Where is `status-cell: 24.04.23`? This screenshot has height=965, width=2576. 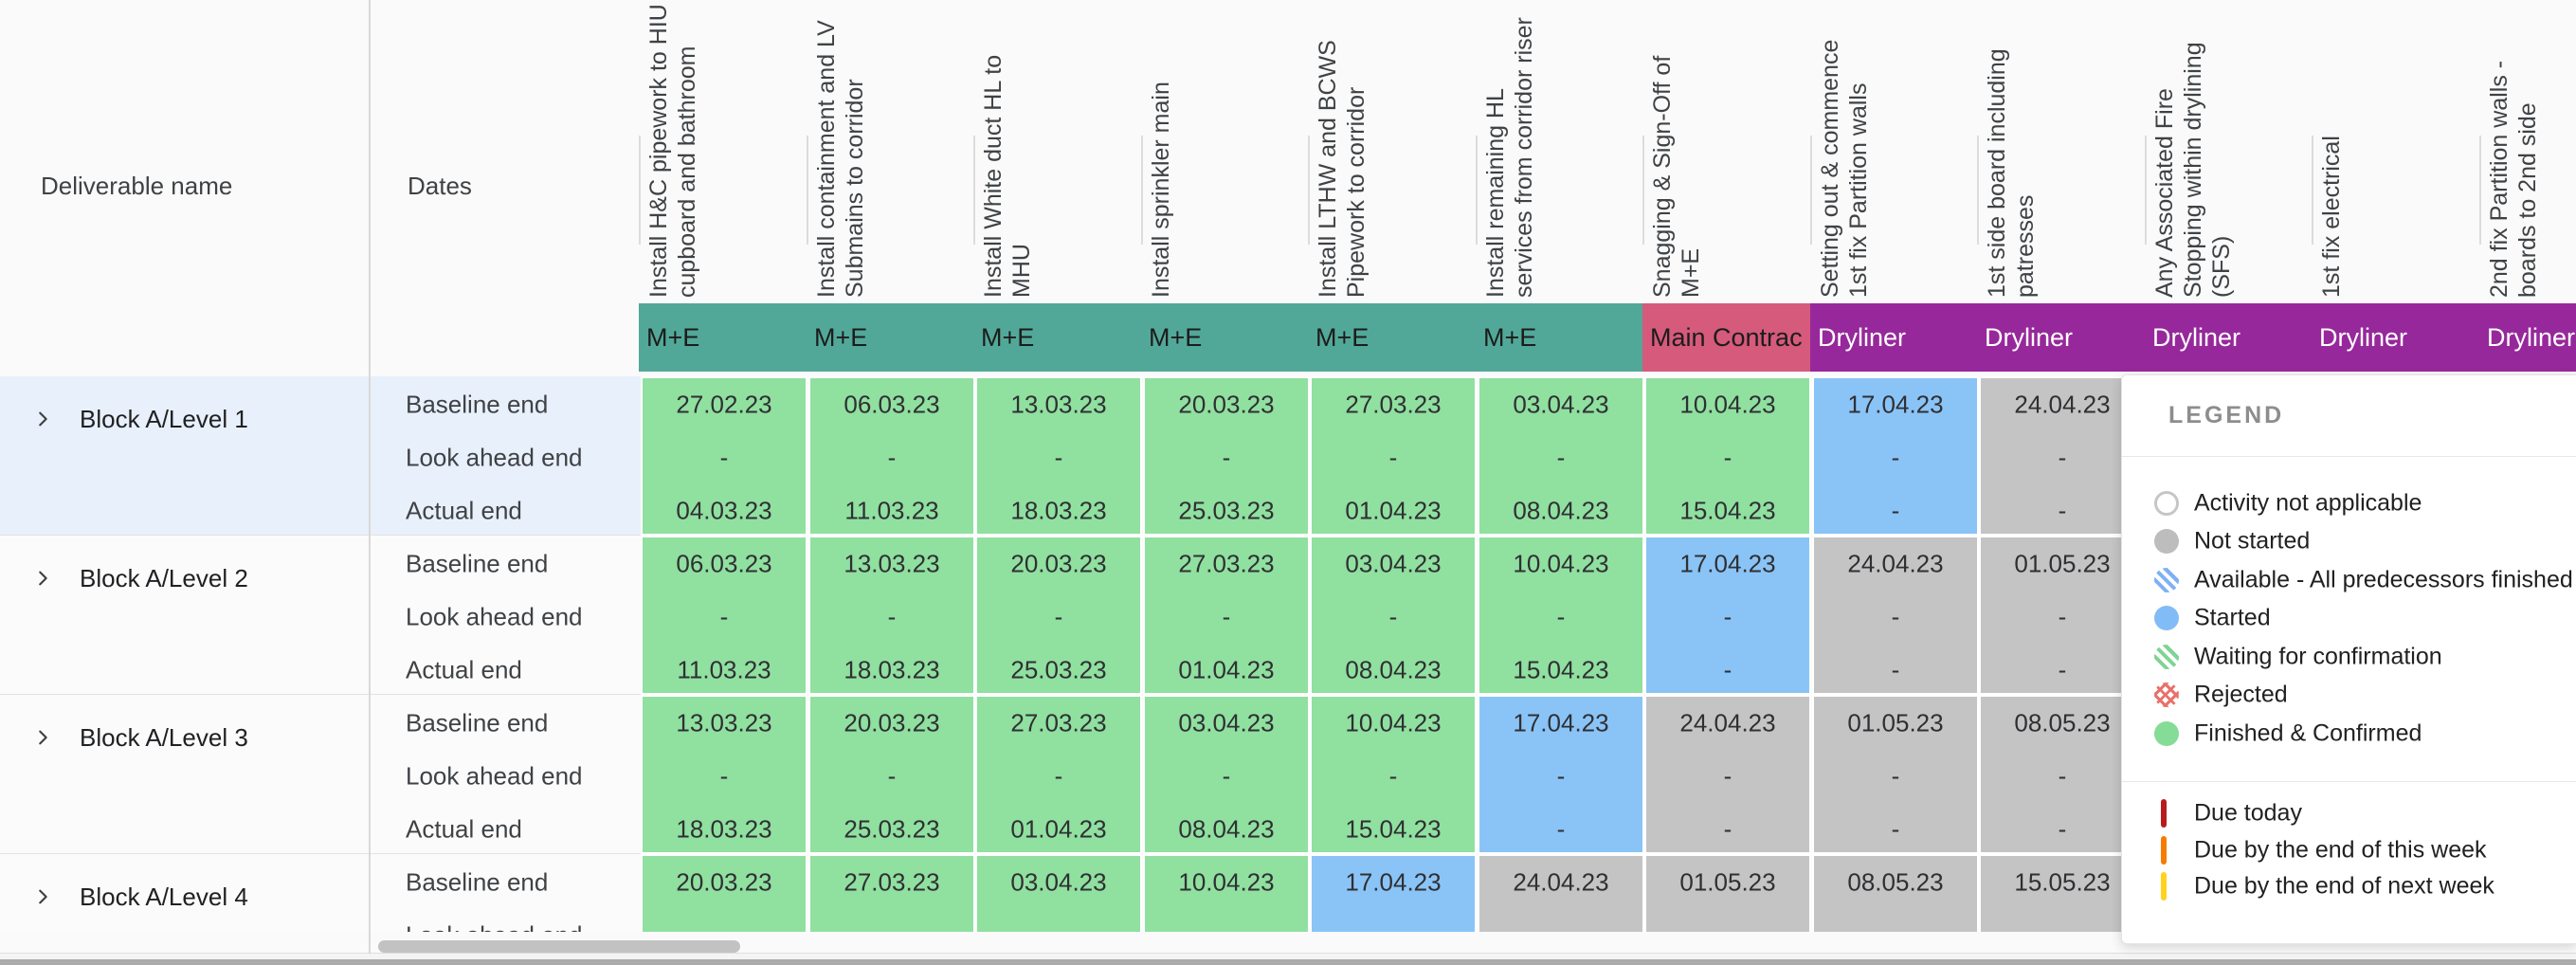
status-cell: 24.04.23 is located at coordinates (1561, 893).